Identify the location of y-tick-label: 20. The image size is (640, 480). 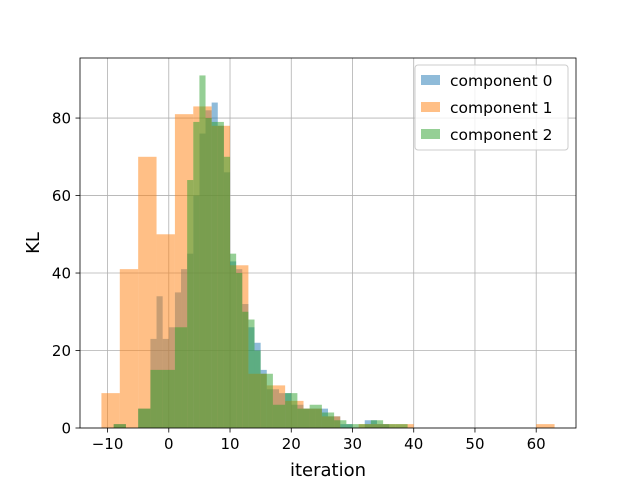
(61, 351).